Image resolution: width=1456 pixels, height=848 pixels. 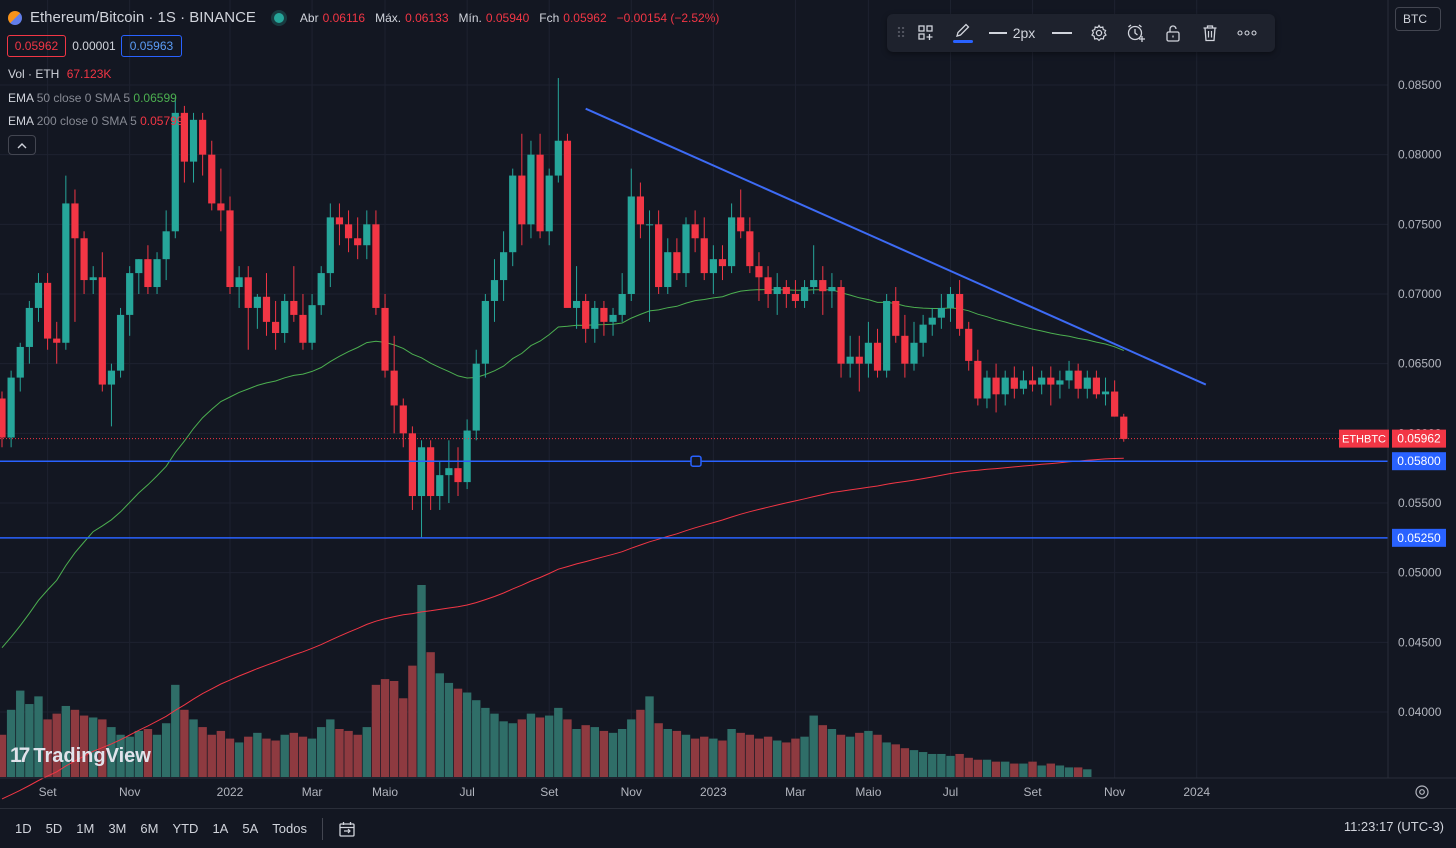 I want to click on ema200-legend: EMA 200 close 0 SMA 5 0.05799, so click(x=95, y=121).